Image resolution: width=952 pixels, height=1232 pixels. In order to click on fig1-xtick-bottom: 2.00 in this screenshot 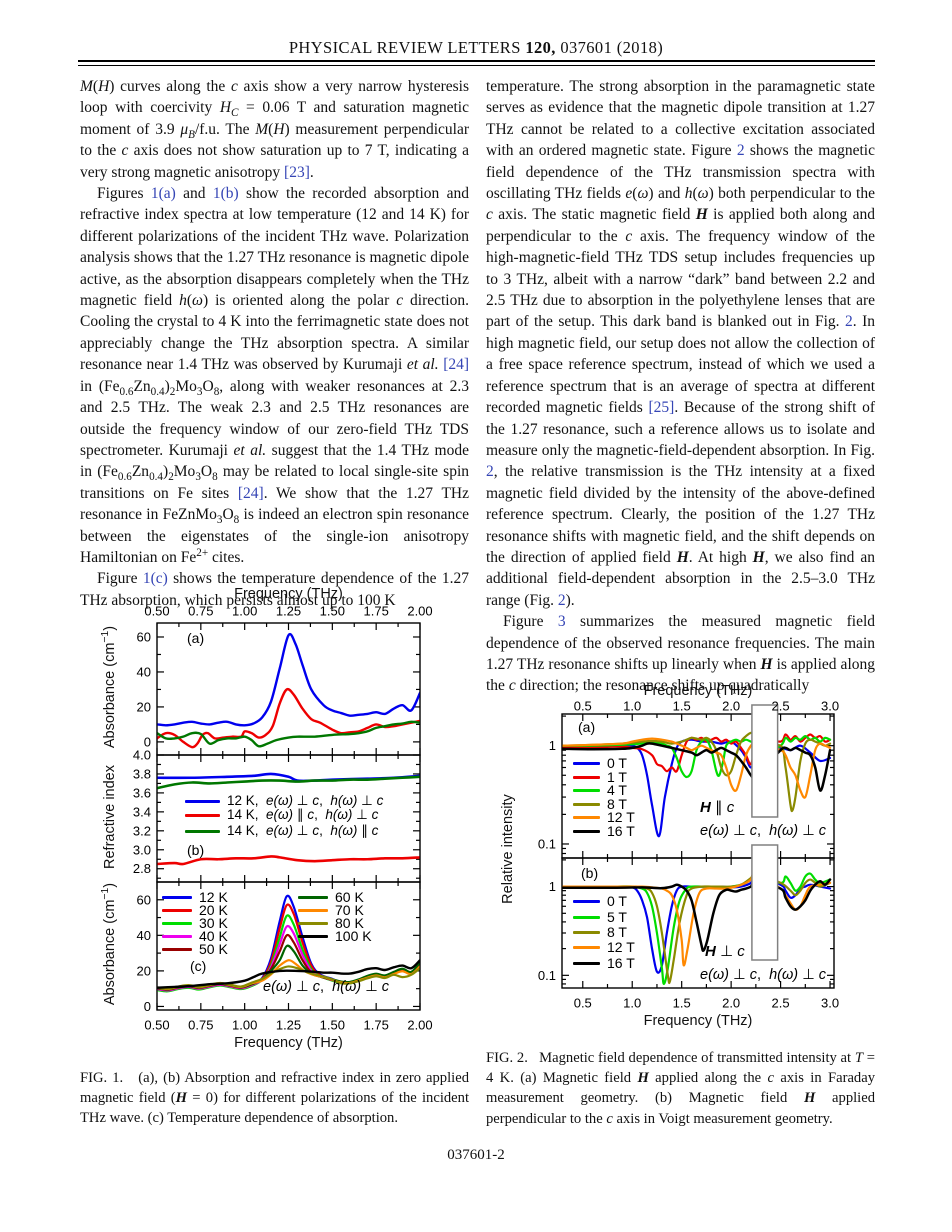, I will do `click(419, 1025)`.